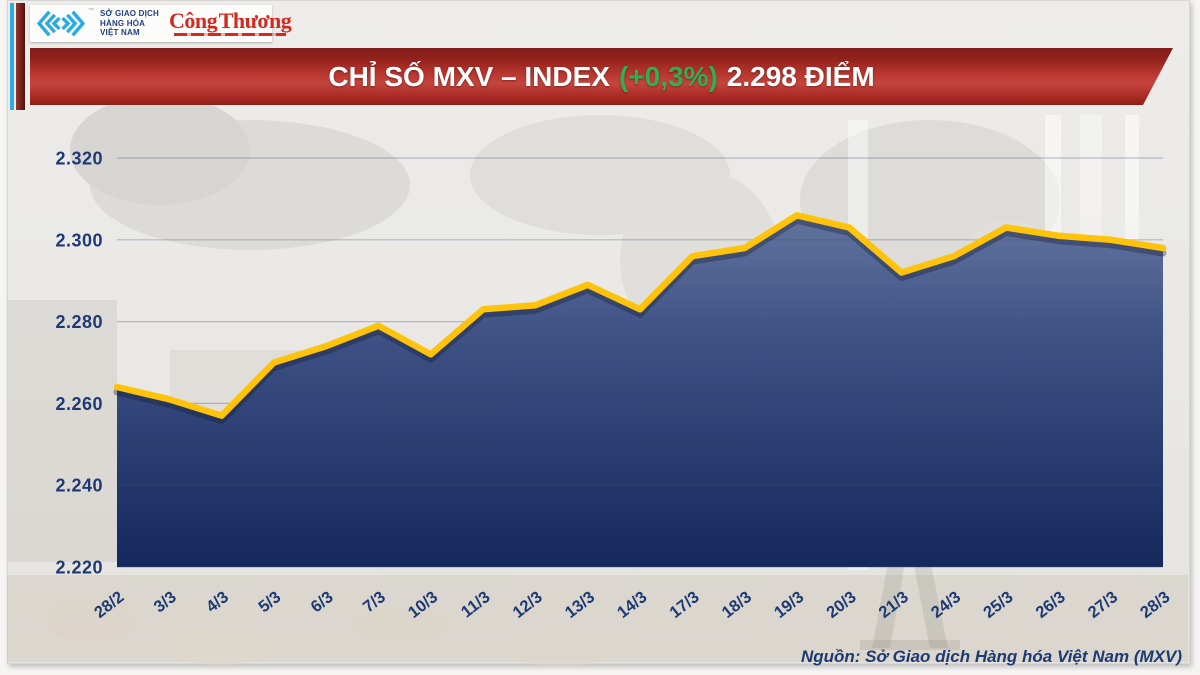 Image resolution: width=1200 pixels, height=675 pixels. I want to click on x-axis-tick-label: 6/3, so click(322, 602).